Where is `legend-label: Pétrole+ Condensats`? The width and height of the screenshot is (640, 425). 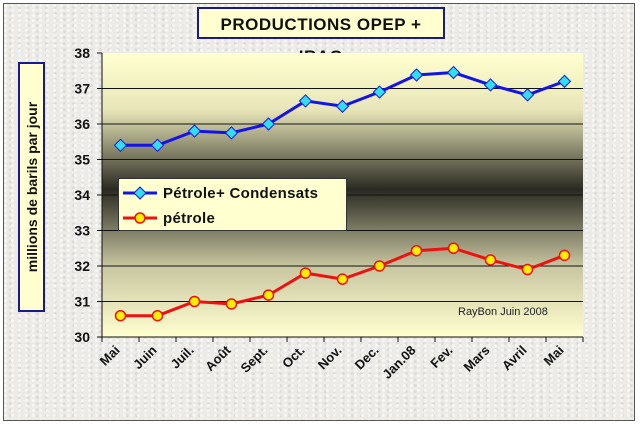 legend-label: Pétrole+ Condensats is located at coordinates (241, 193).